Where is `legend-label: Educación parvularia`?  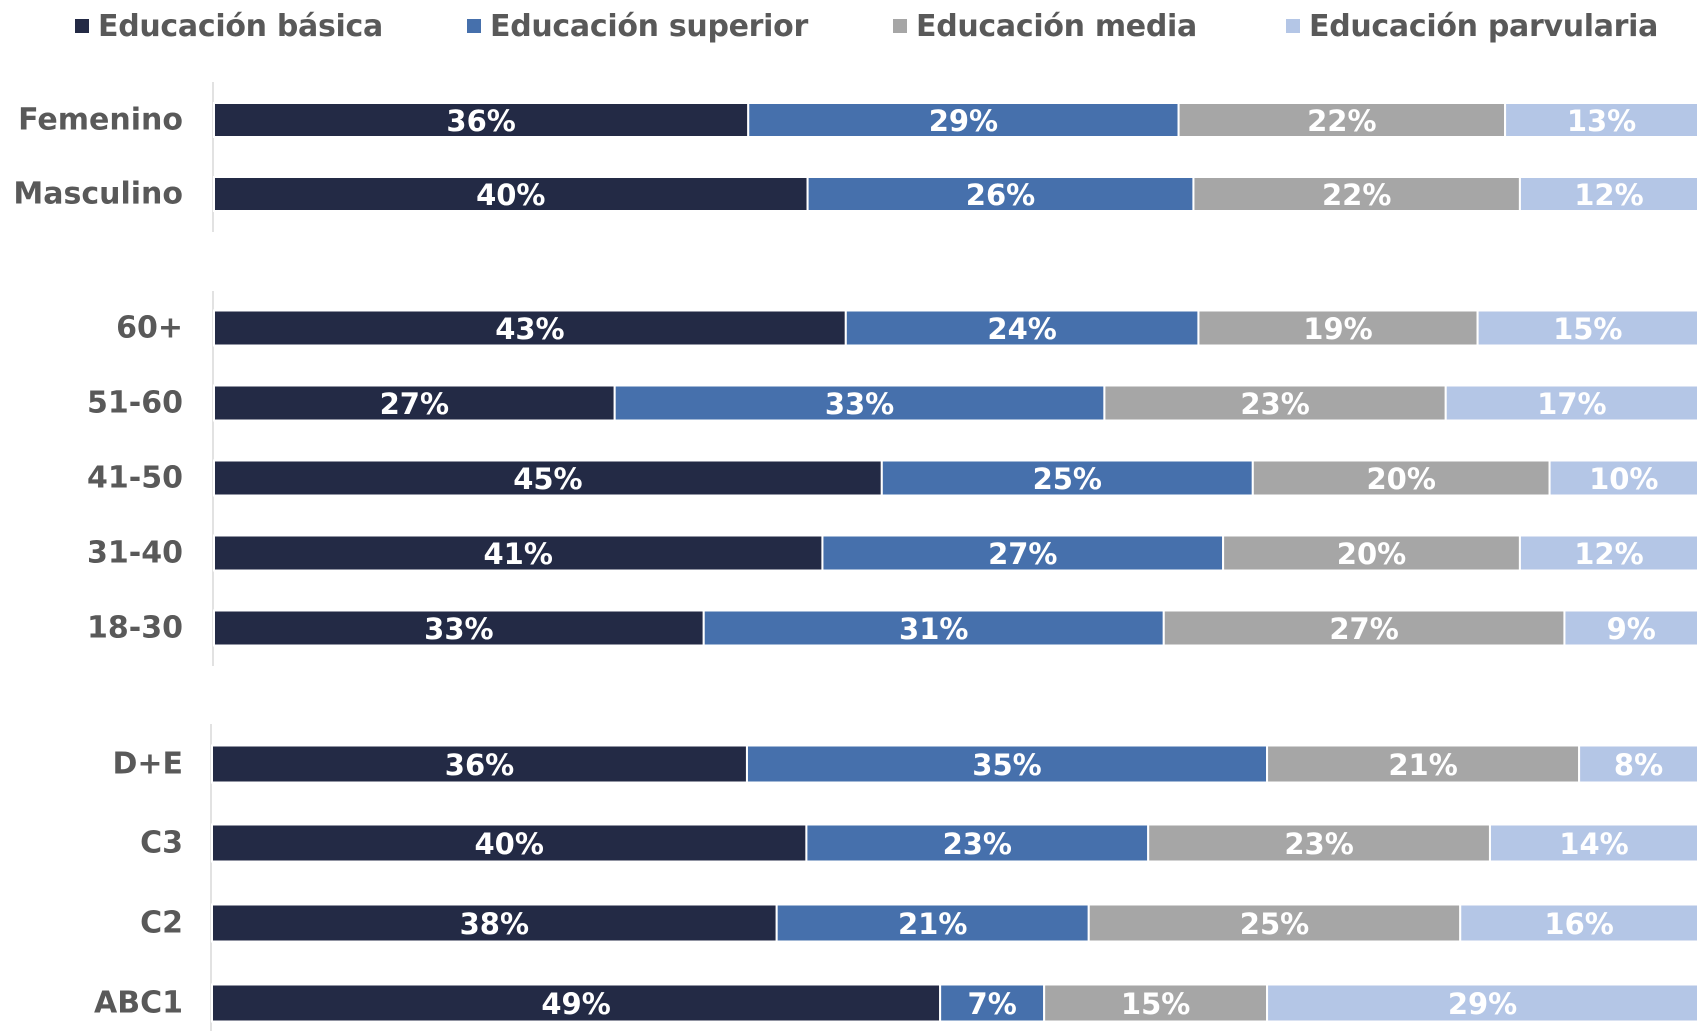
legend-label: Educación parvularia is located at coordinates (1484, 26).